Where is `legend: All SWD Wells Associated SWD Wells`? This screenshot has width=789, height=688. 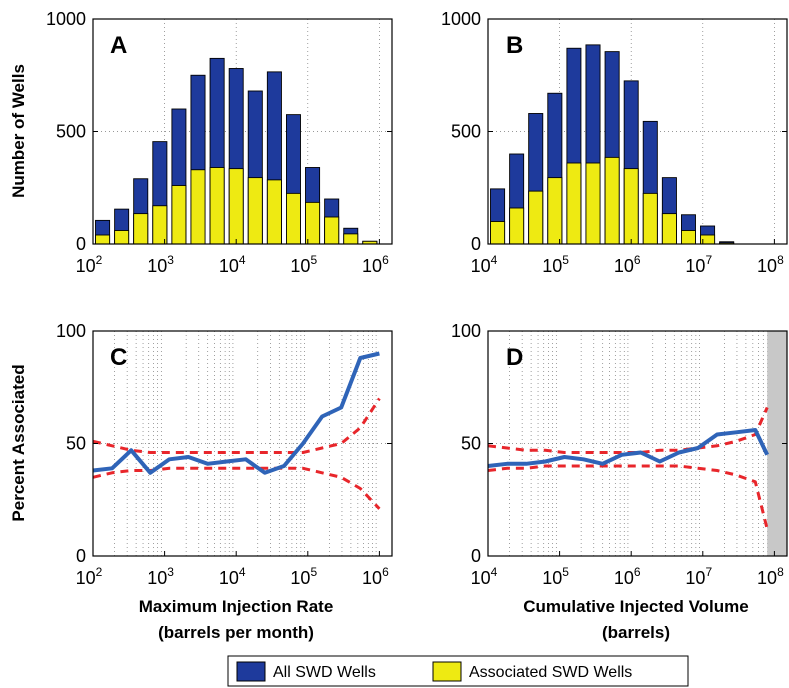 legend: All SWD Wells Associated SWD Wells is located at coordinates (458, 671).